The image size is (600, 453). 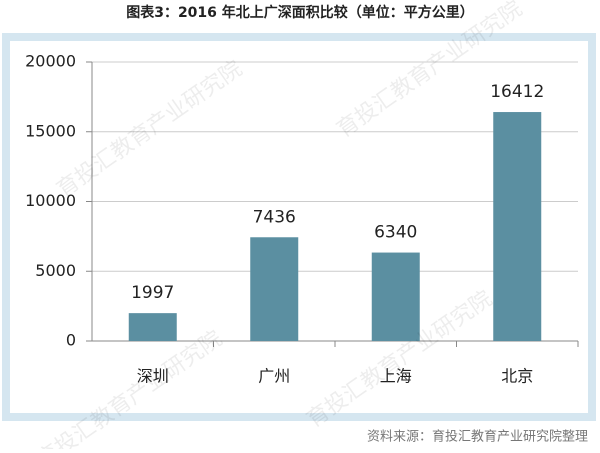 What do you see at coordinates (71, 340) in the screenshot?
I see `y-tick-label: 0` at bounding box center [71, 340].